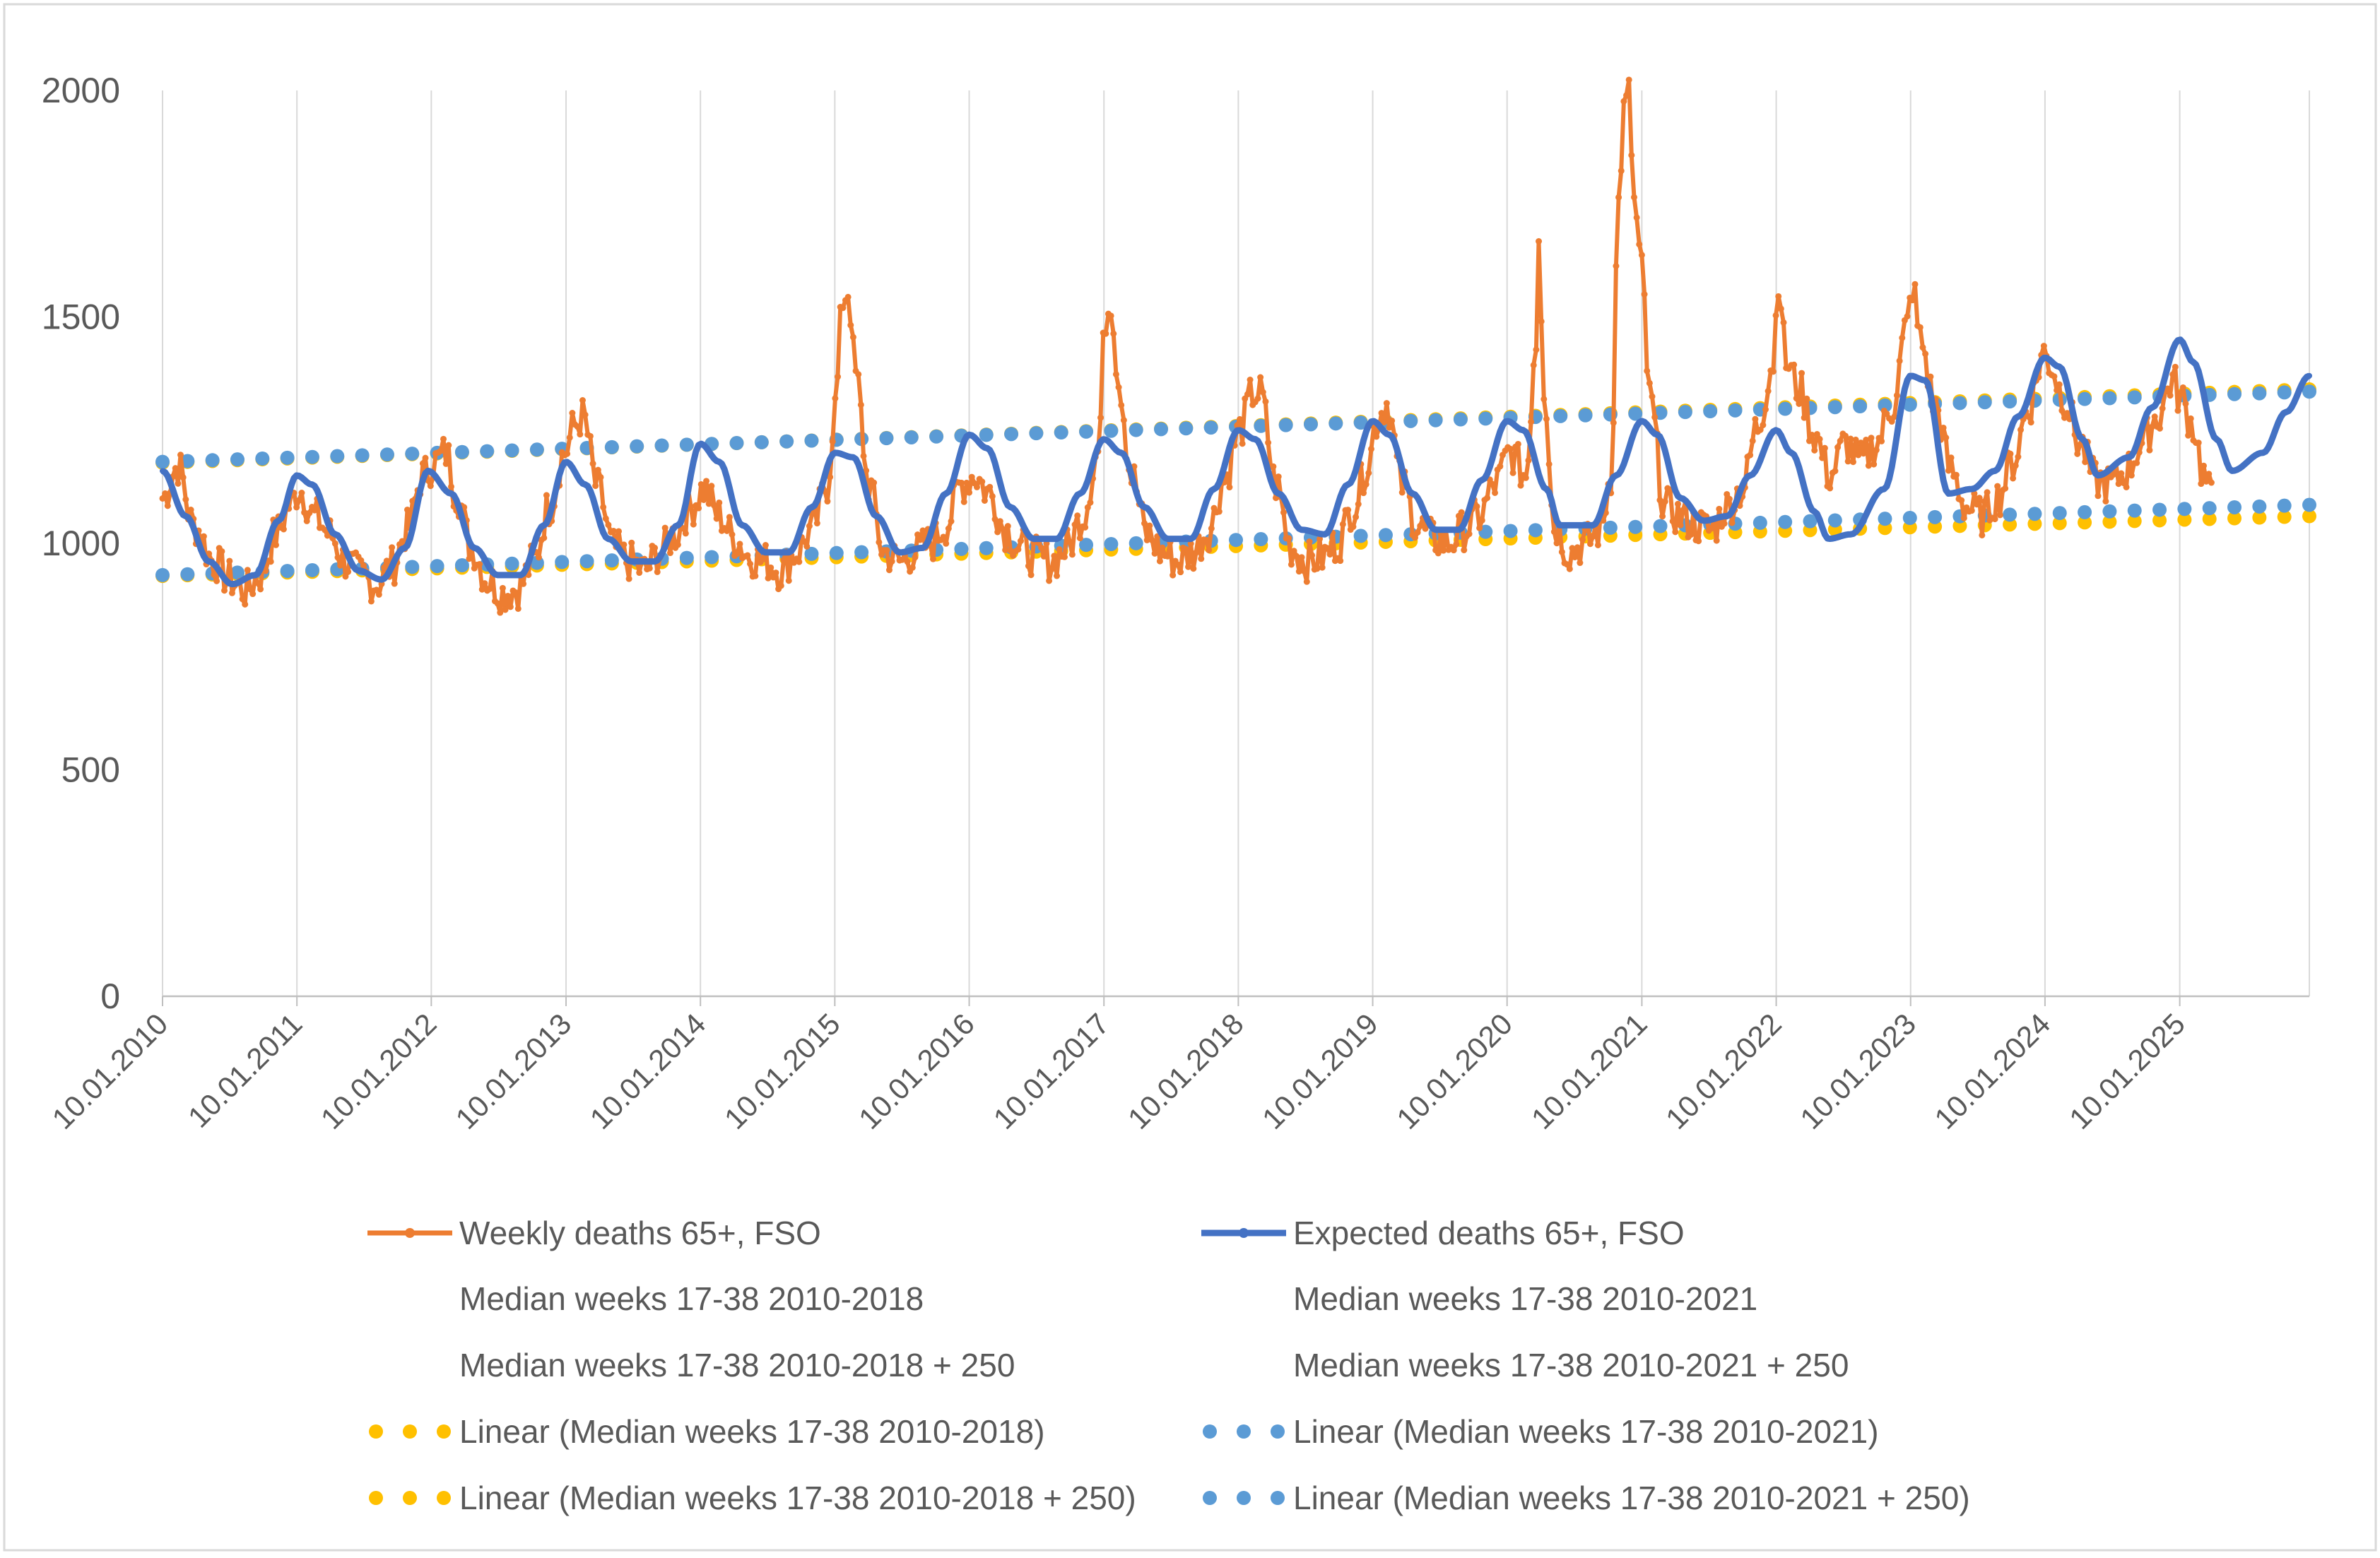 This screenshot has height=1558, width=2380. I want to click on legend-swatch-dot, so click(1244, 1498).